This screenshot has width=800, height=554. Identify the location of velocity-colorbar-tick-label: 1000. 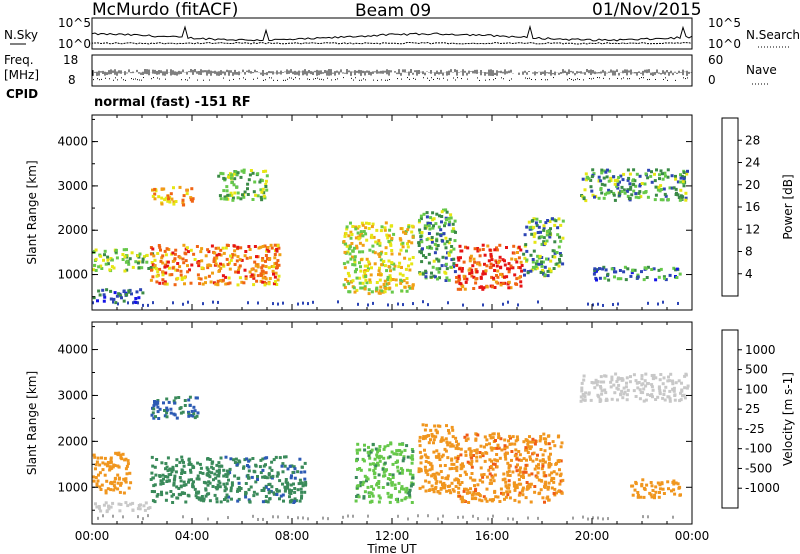
(760, 350).